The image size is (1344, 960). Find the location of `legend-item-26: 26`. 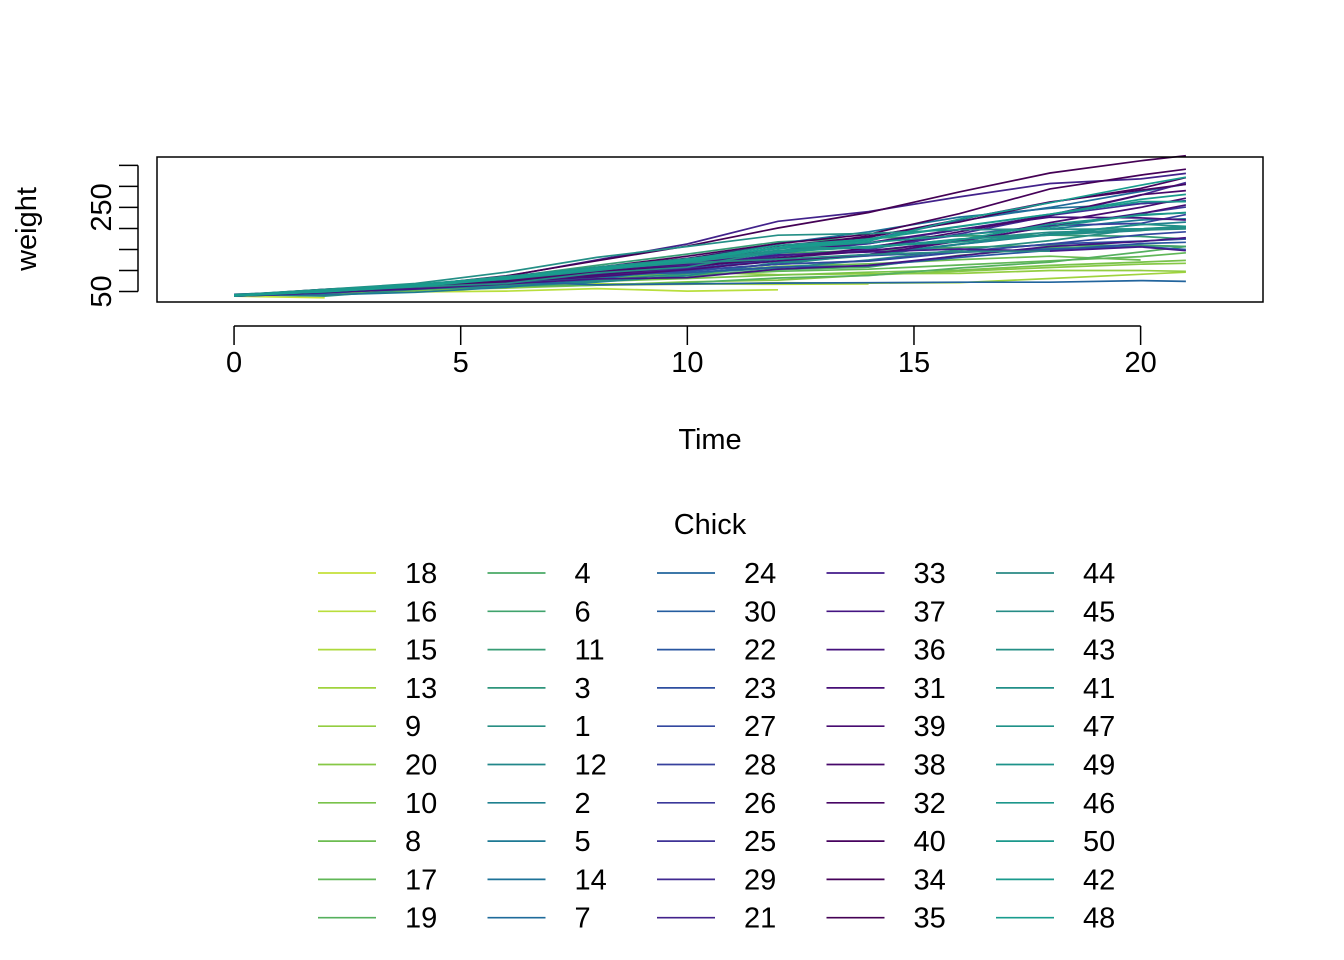

legend-item-26: 26 is located at coordinates (716, 804).